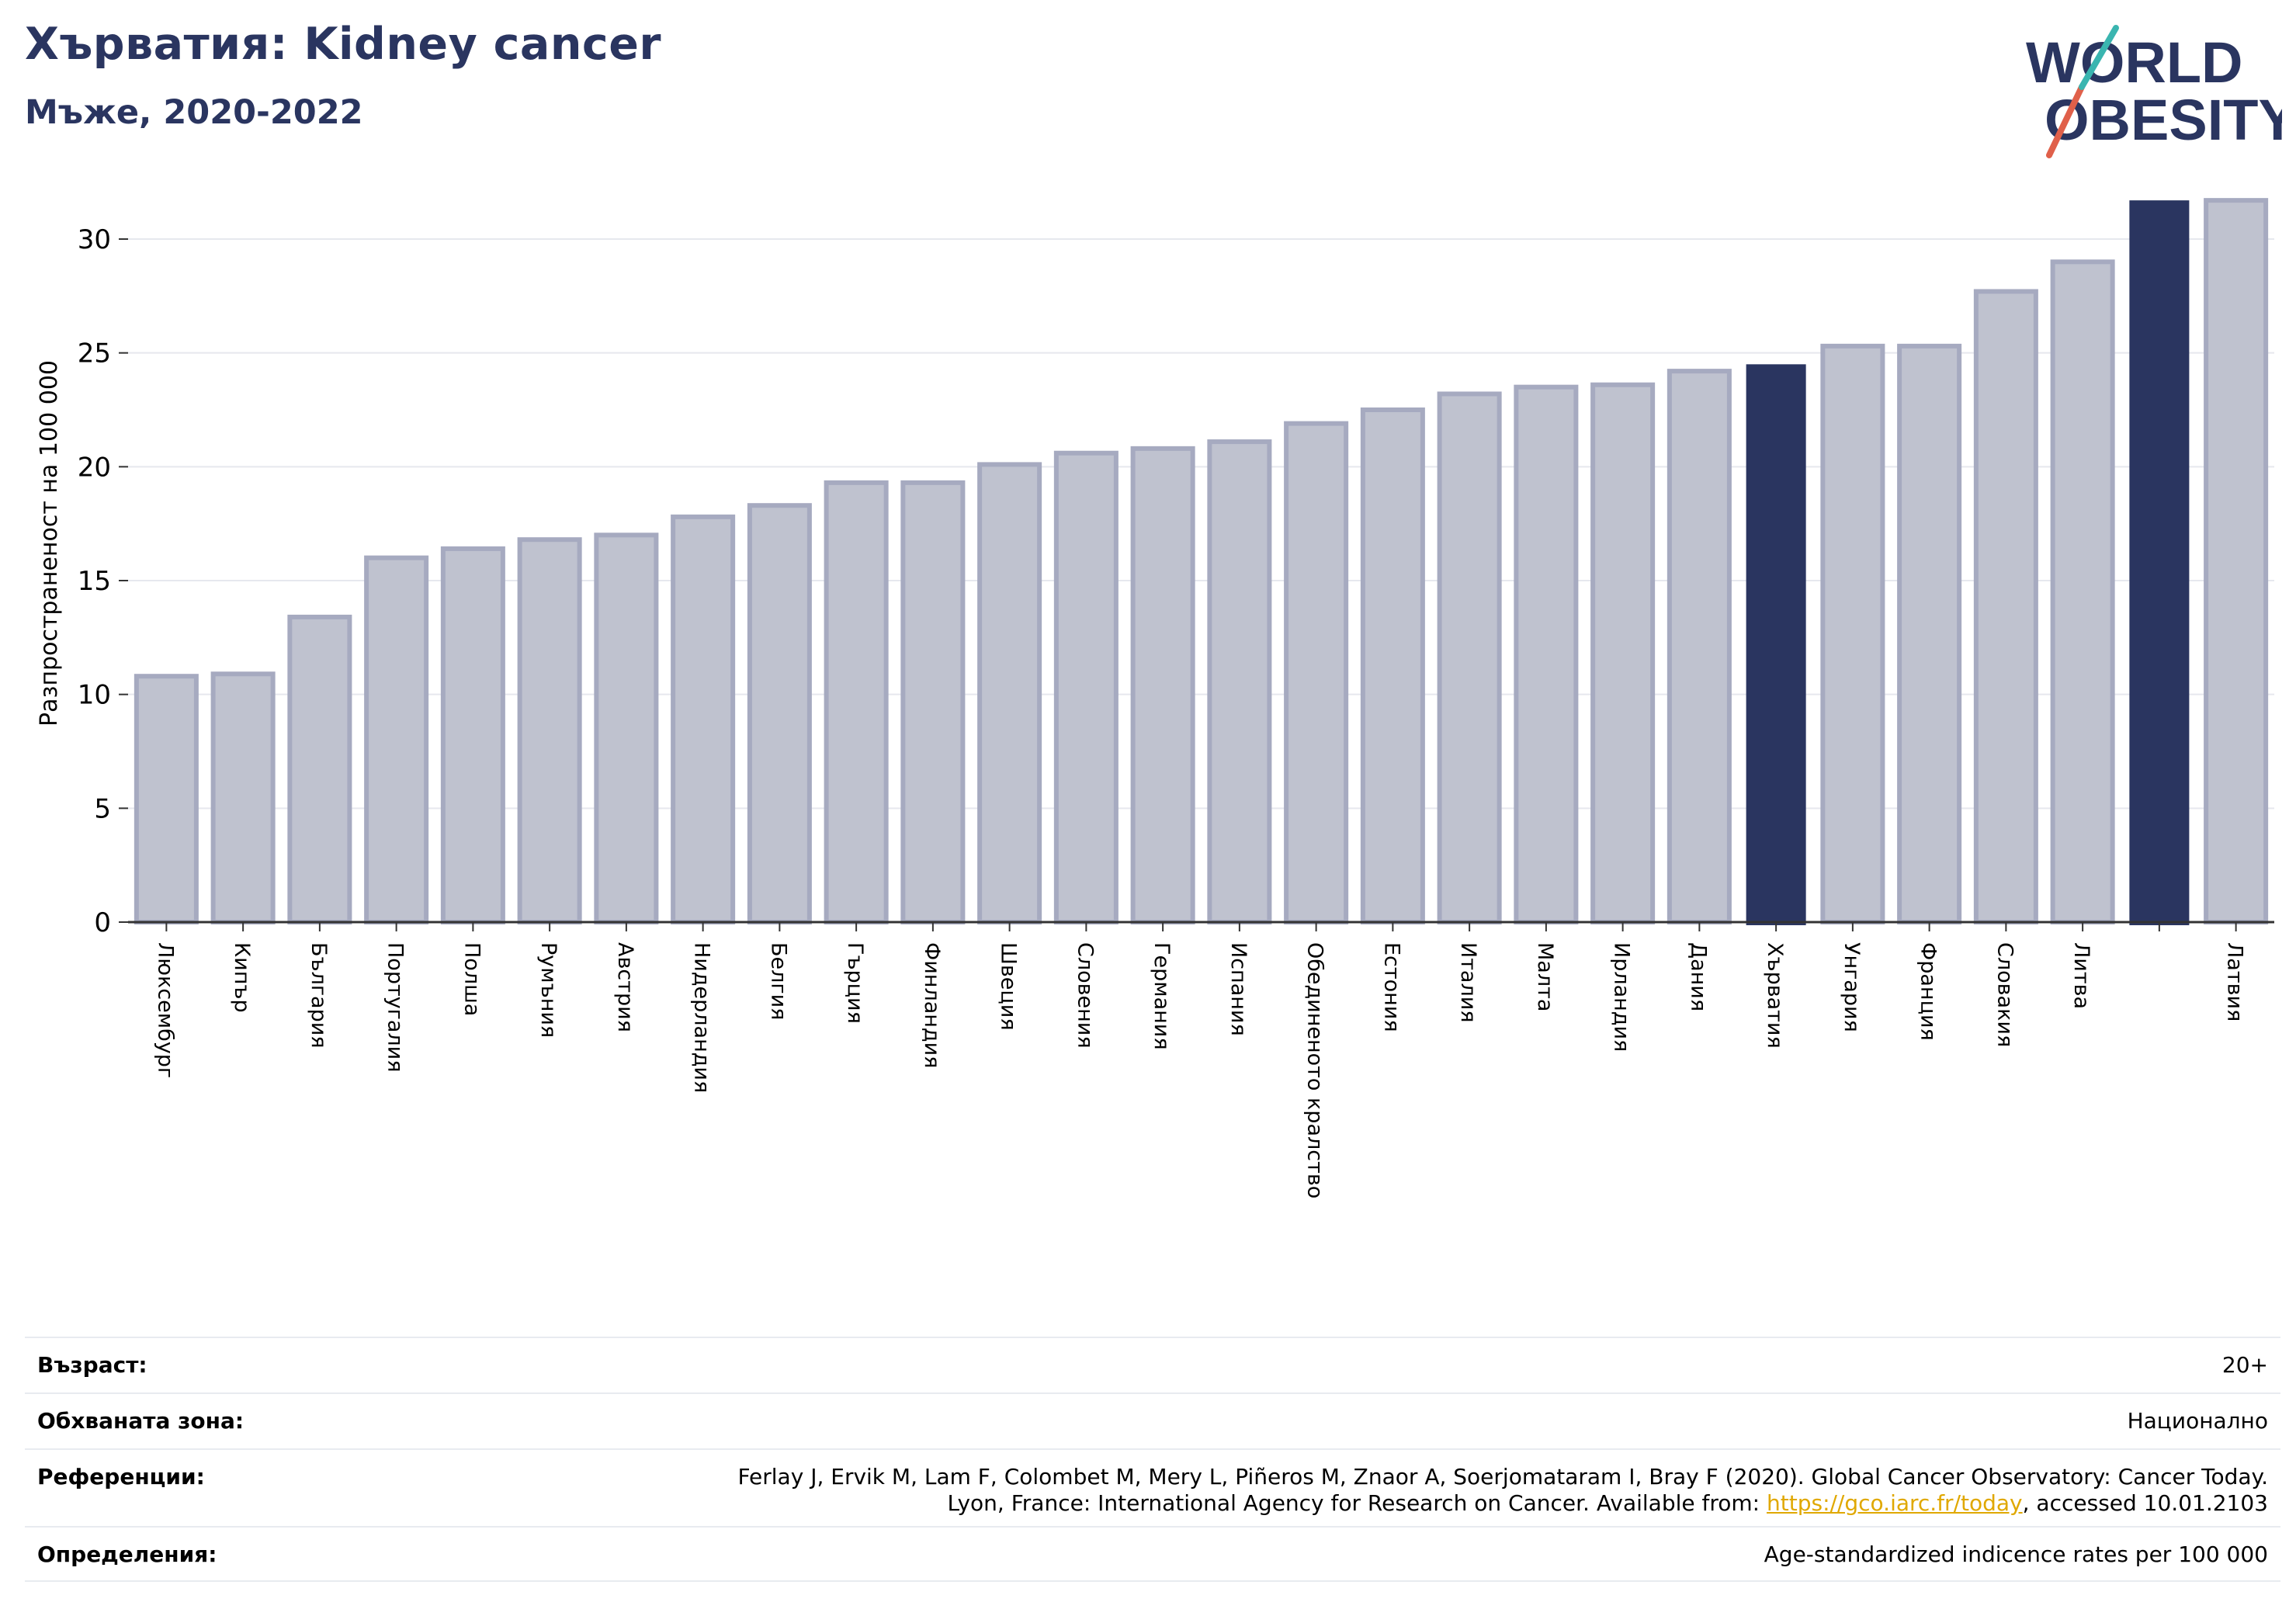 This screenshot has height=1623, width=2296. Describe the element at coordinates (2081, 976) in the screenshot. I see `x-tick-label: Литва` at that location.